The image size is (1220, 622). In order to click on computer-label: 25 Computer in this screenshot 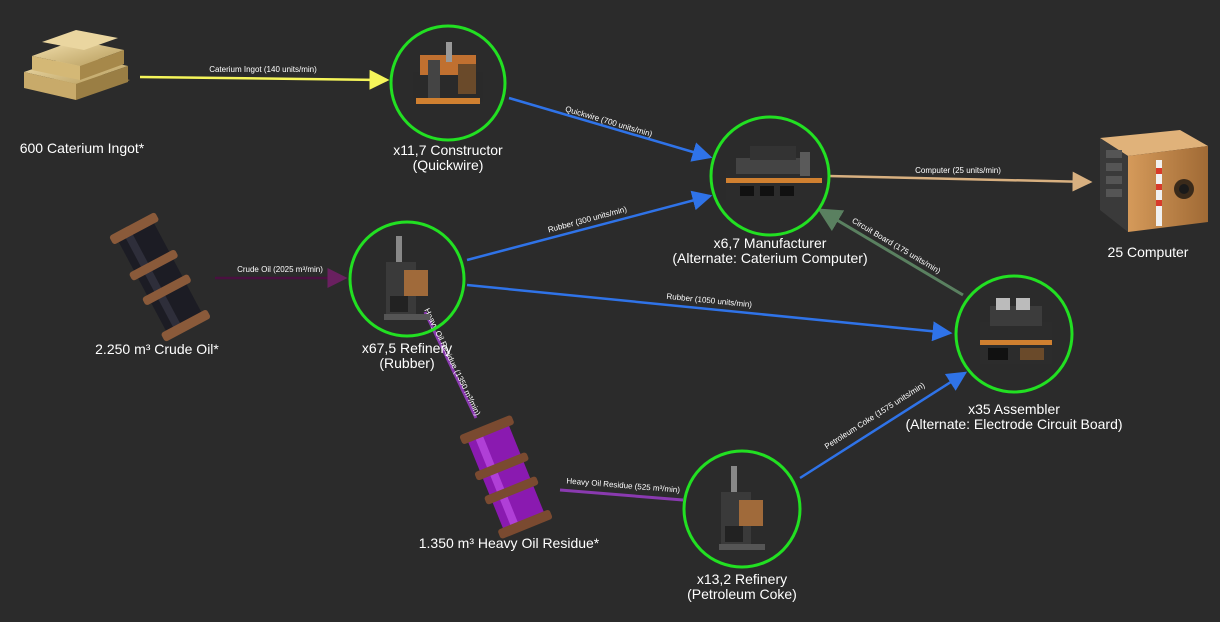, I will do `click(1148, 252)`.